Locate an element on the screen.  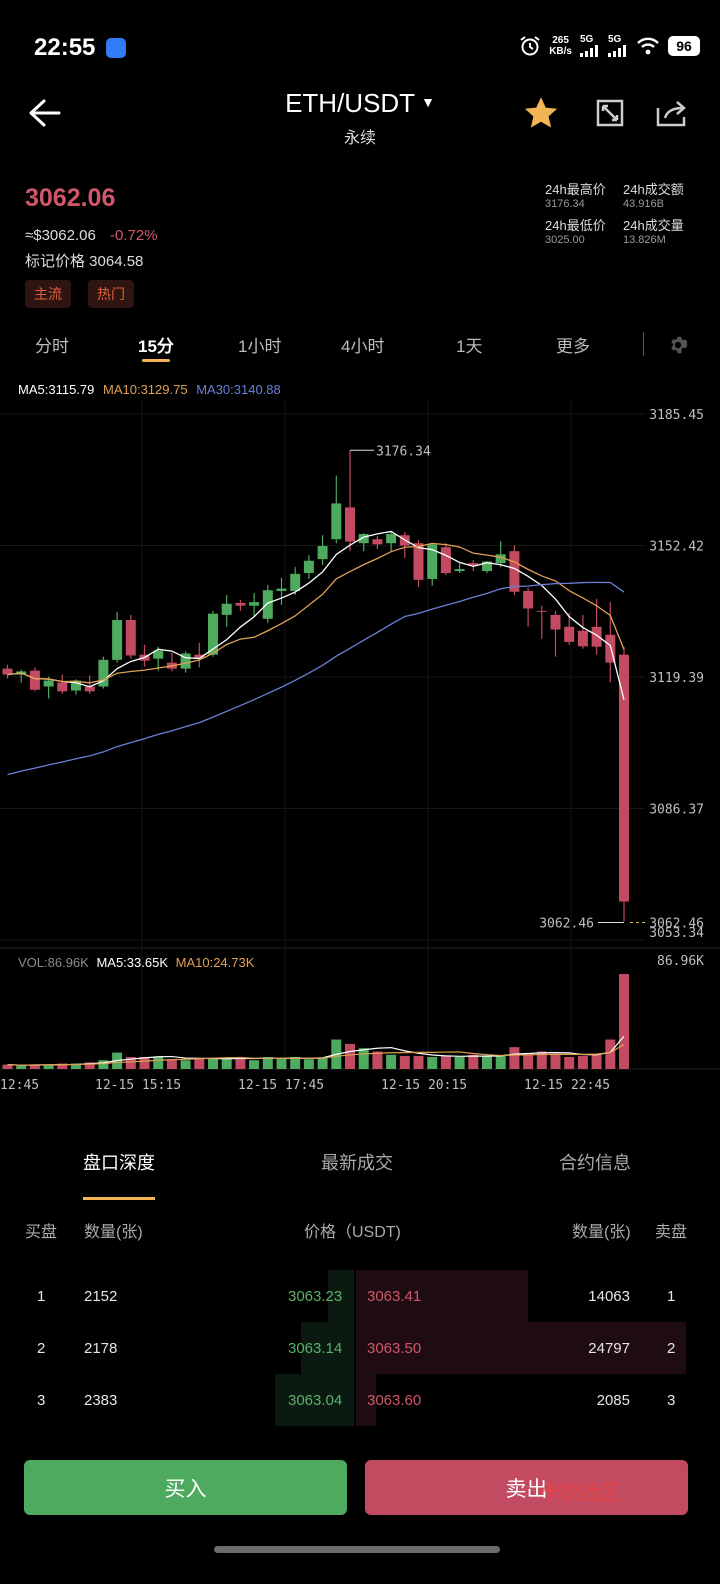
expand-icon is located at coordinates (610, 113).